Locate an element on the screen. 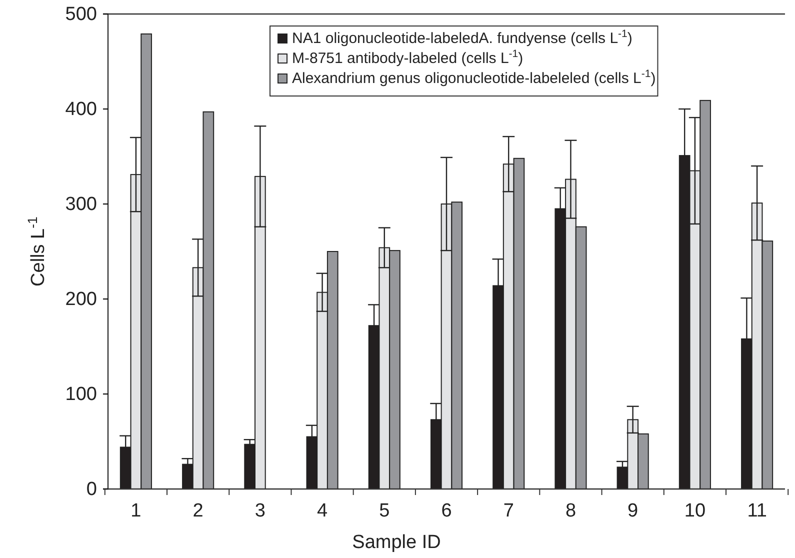  x-tick-label: 7 is located at coordinates (508, 511).